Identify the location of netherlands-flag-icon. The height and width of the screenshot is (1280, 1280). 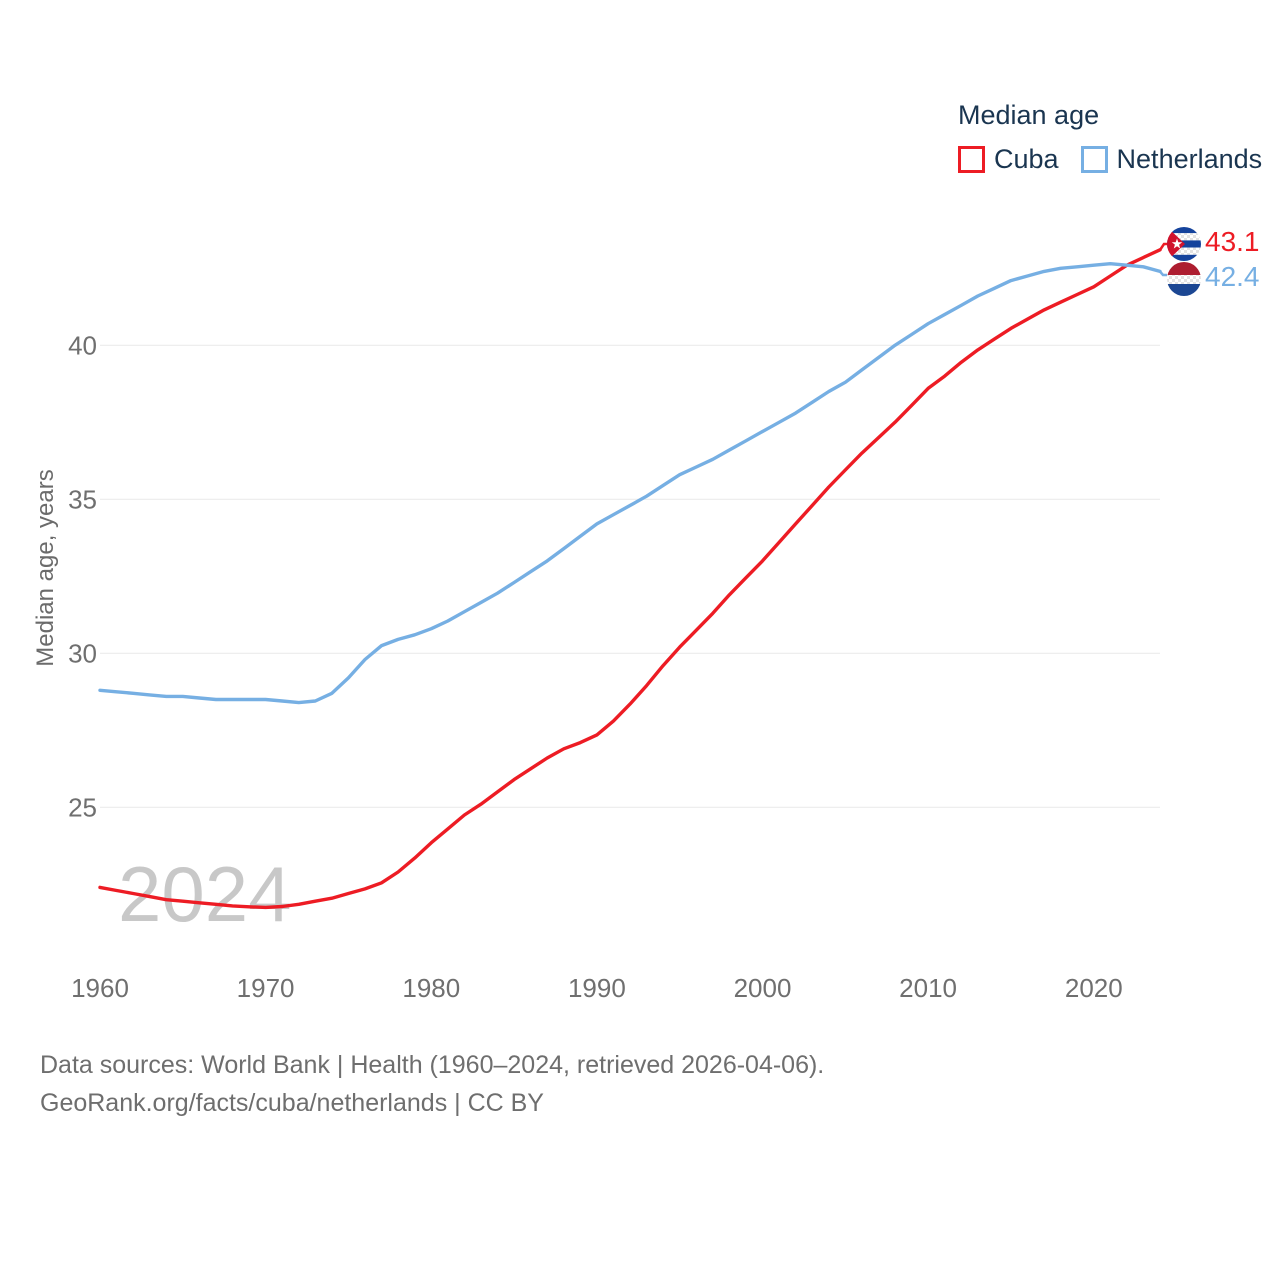
(1184, 279).